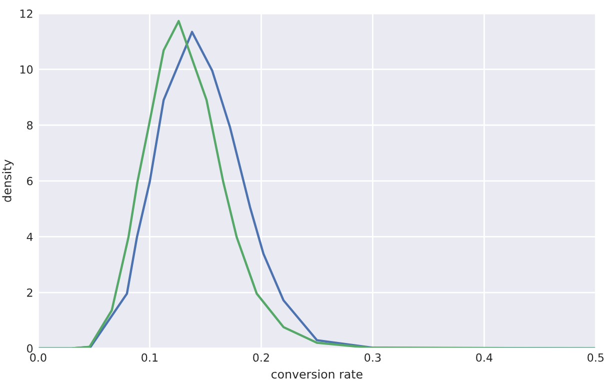 This screenshot has height=387, width=616. What do you see at coordinates (38, 357) in the screenshot?
I see `x-tick-label: 0.0` at bounding box center [38, 357].